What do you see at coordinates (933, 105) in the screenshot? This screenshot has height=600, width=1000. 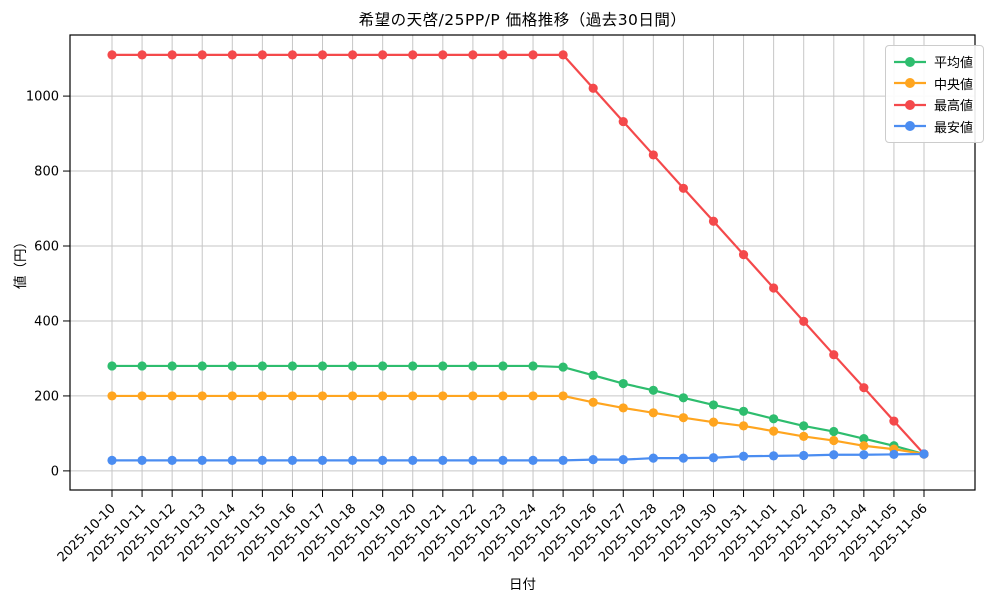 I see `legend-item-max: 最高値` at bounding box center [933, 105].